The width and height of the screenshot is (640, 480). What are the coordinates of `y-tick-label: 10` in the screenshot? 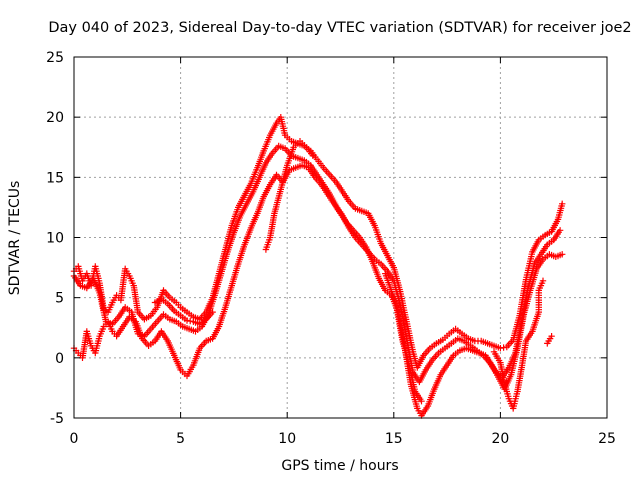 It's located at (55, 239).